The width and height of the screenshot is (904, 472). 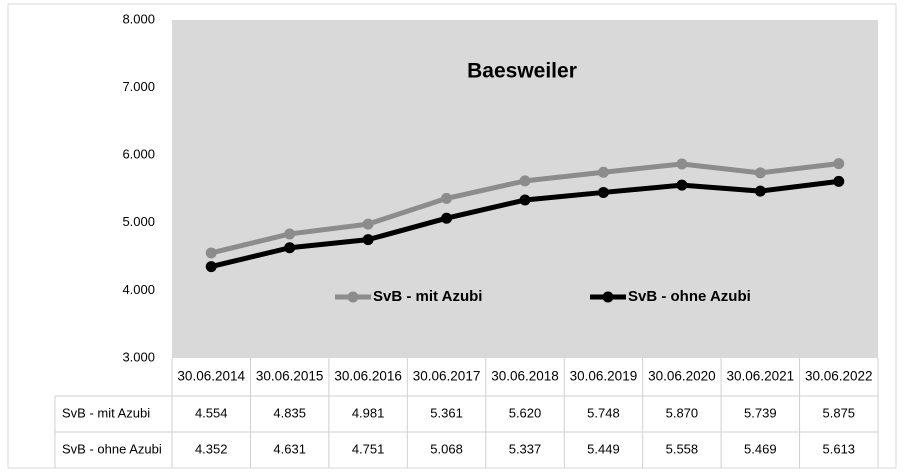 What do you see at coordinates (138, 154) in the screenshot?
I see `y-tick-label: 6.000` at bounding box center [138, 154].